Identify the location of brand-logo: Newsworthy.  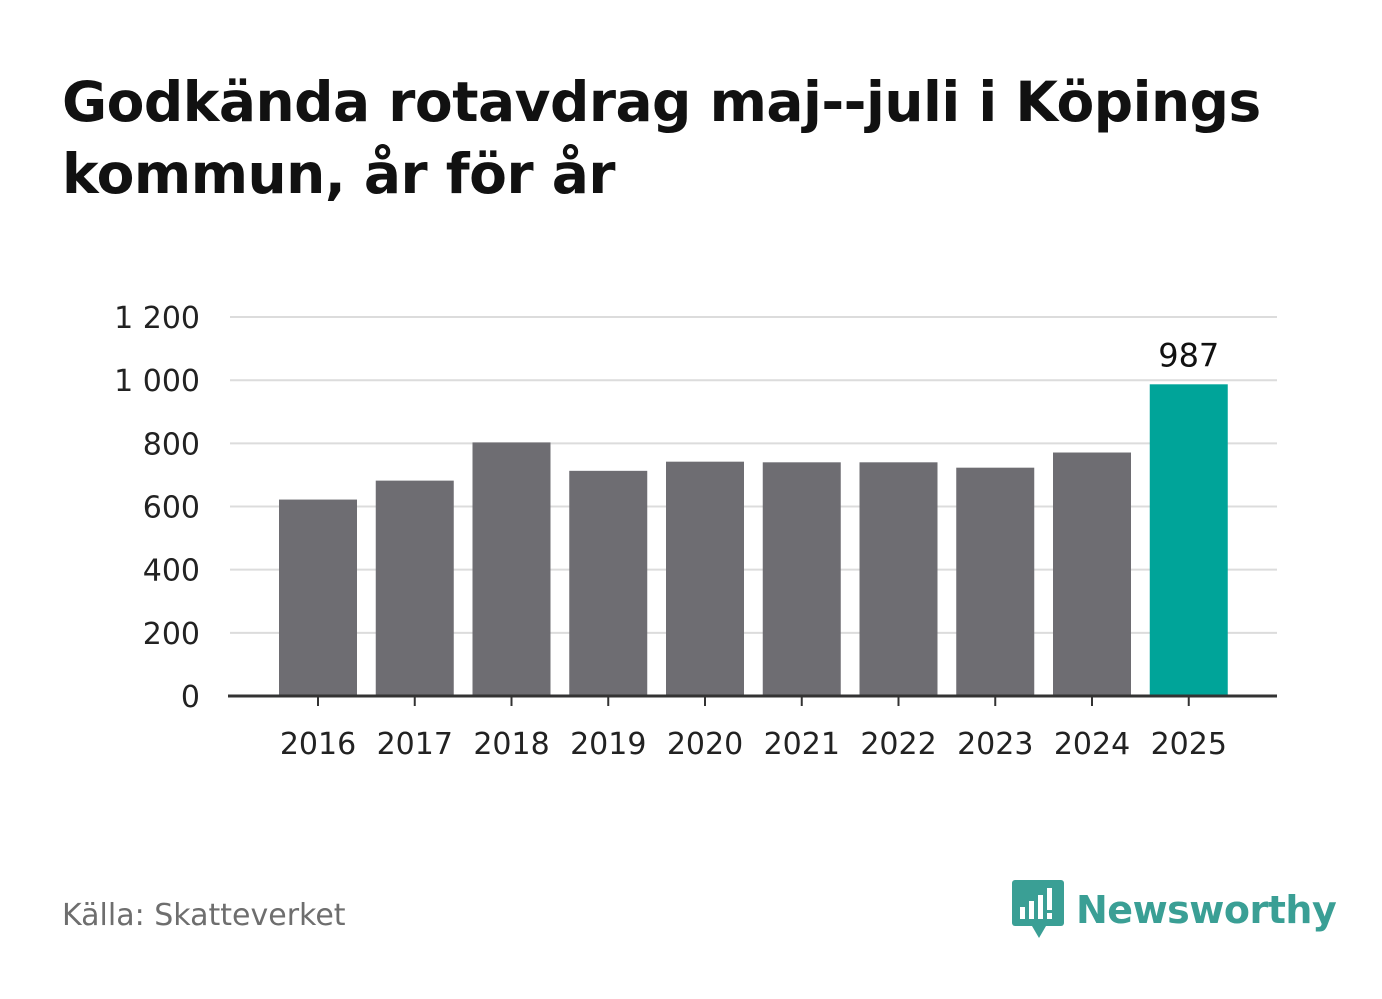
(1174, 910).